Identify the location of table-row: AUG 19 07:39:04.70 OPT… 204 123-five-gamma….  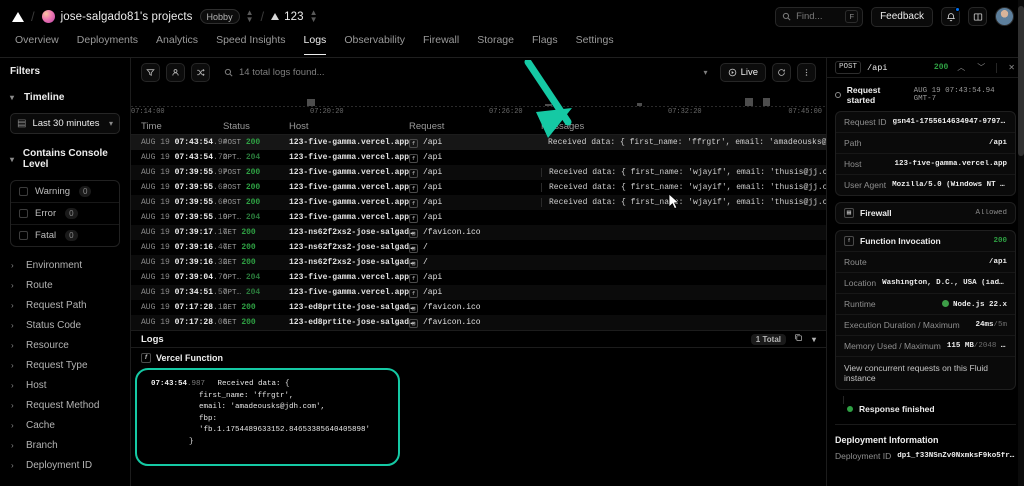
(478, 277).